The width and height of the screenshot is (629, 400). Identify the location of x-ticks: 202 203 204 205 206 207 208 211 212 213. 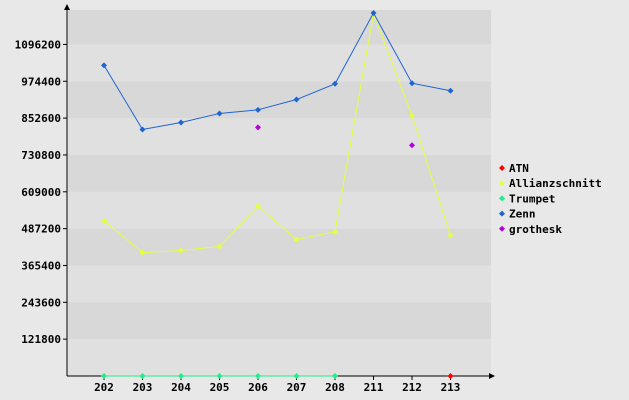
(277, 385).